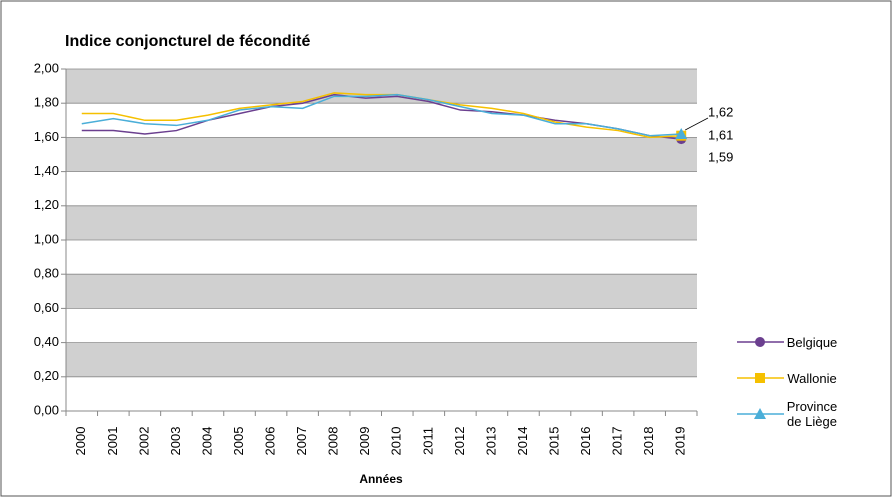 Image resolution: width=893 pixels, height=498 pixels. Describe the element at coordinates (46, 273) in the screenshot. I see `y-tick-label: 0,80` at that location.